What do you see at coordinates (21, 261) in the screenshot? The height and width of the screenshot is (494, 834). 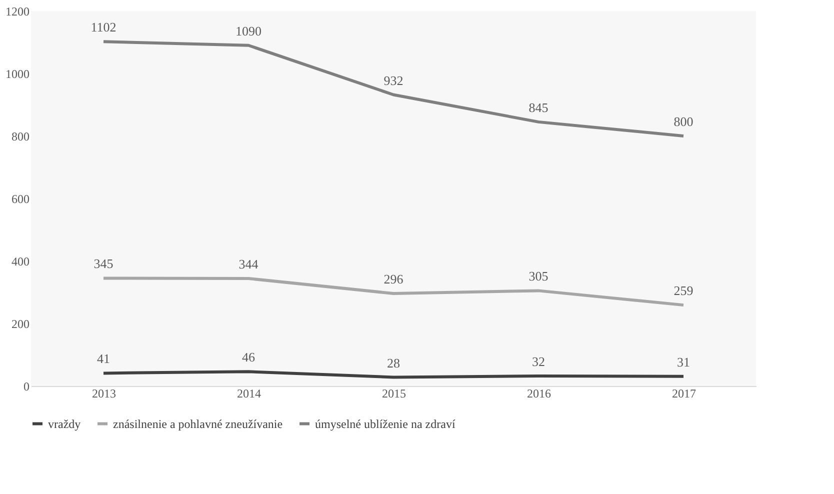 I see `y-tick-label: 400` at bounding box center [21, 261].